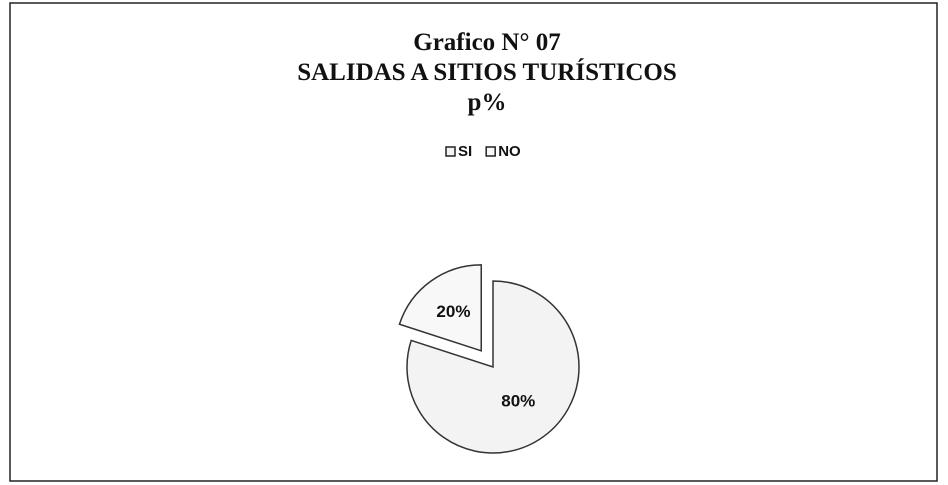 Image resolution: width=948 pixels, height=485 pixels. What do you see at coordinates (486, 42) in the screenshot?
I see `chart-title: Grafico N° 07` at bounding box center [486, 42].